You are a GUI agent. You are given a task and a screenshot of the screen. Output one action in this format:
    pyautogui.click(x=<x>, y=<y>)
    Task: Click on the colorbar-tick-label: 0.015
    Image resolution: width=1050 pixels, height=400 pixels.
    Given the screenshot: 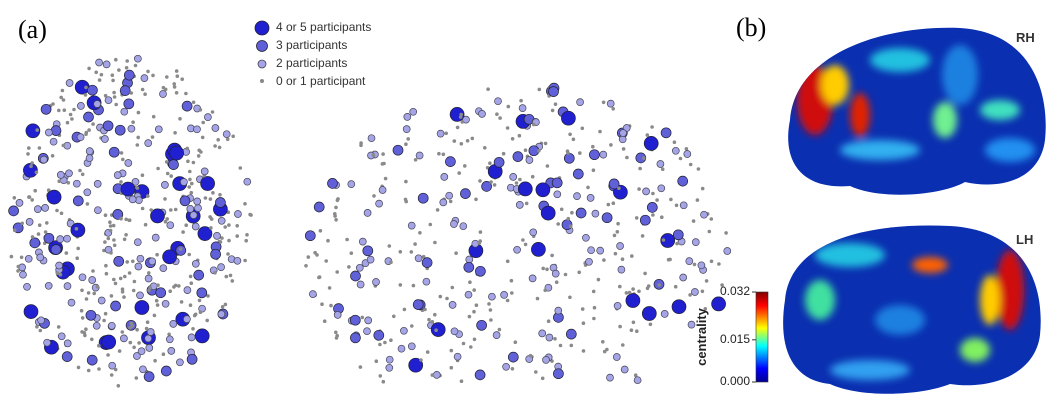 What is the action you would take?
    pyautogui.click(x=735, y=339)
    